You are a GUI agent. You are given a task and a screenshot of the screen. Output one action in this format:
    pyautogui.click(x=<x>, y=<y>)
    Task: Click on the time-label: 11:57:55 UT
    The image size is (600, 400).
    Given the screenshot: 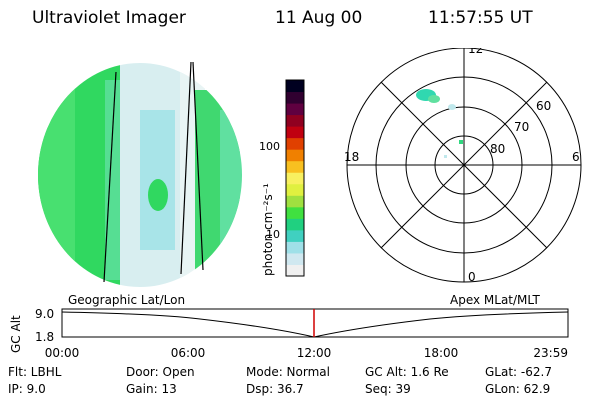 What is the action you would take?
    pyautogui.click(x=480, y=18)
    